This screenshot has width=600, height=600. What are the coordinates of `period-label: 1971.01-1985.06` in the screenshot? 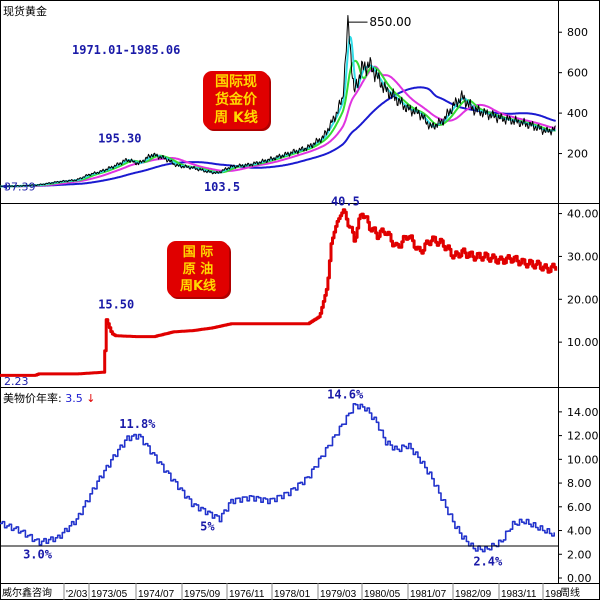 It's located at (126, 50).